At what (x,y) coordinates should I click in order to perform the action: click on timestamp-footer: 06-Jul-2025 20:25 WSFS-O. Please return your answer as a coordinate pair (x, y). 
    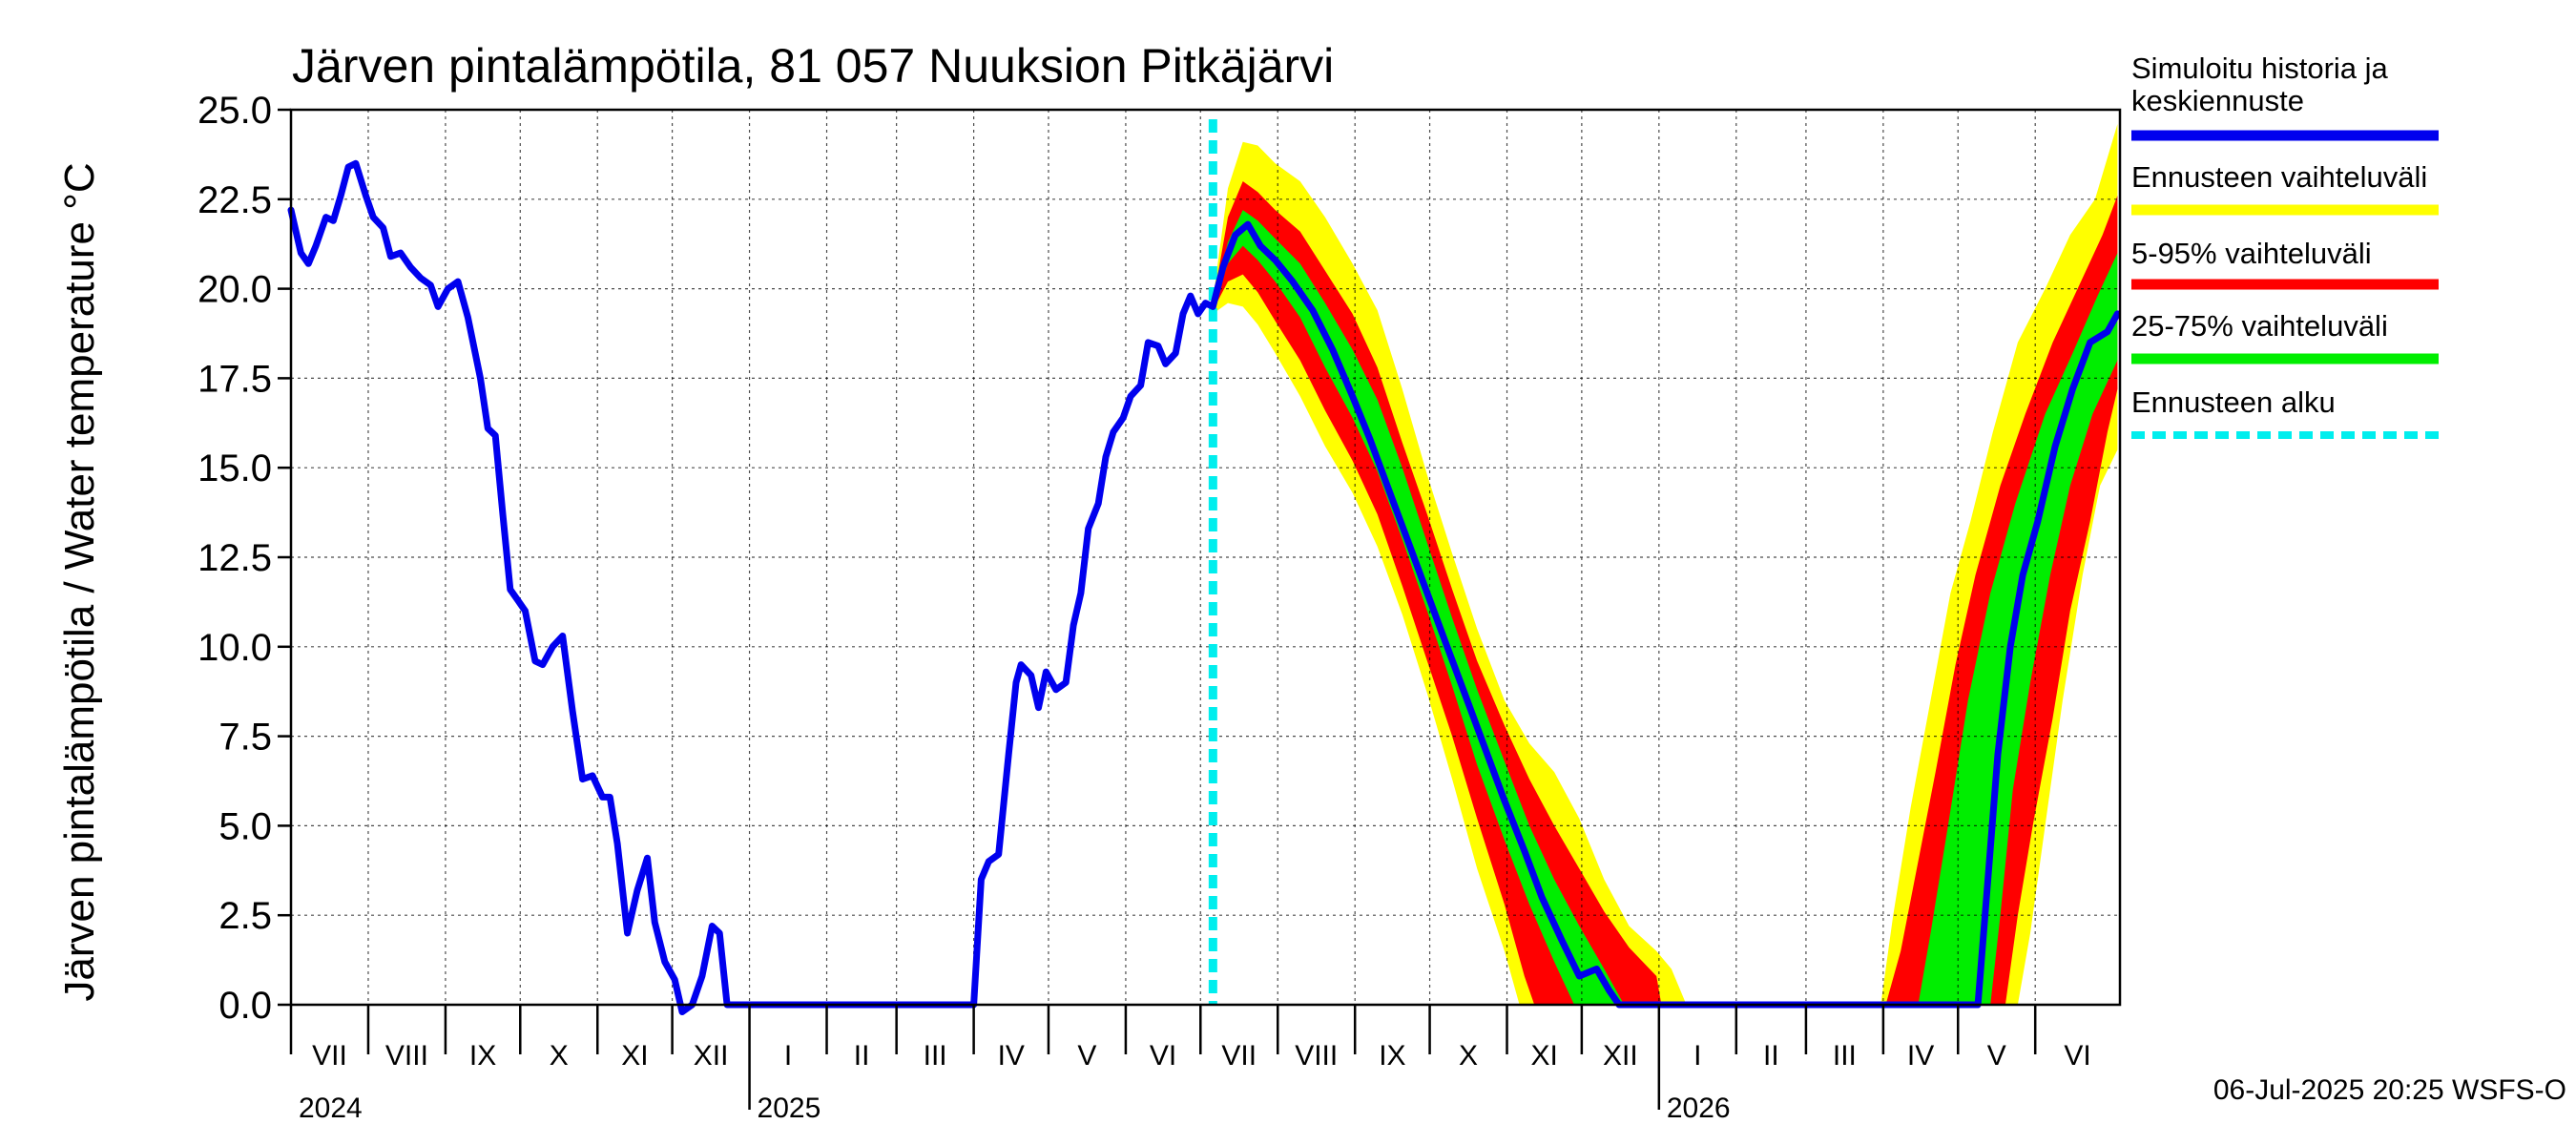
    Looking at the image, I should click on (2389, 1090).